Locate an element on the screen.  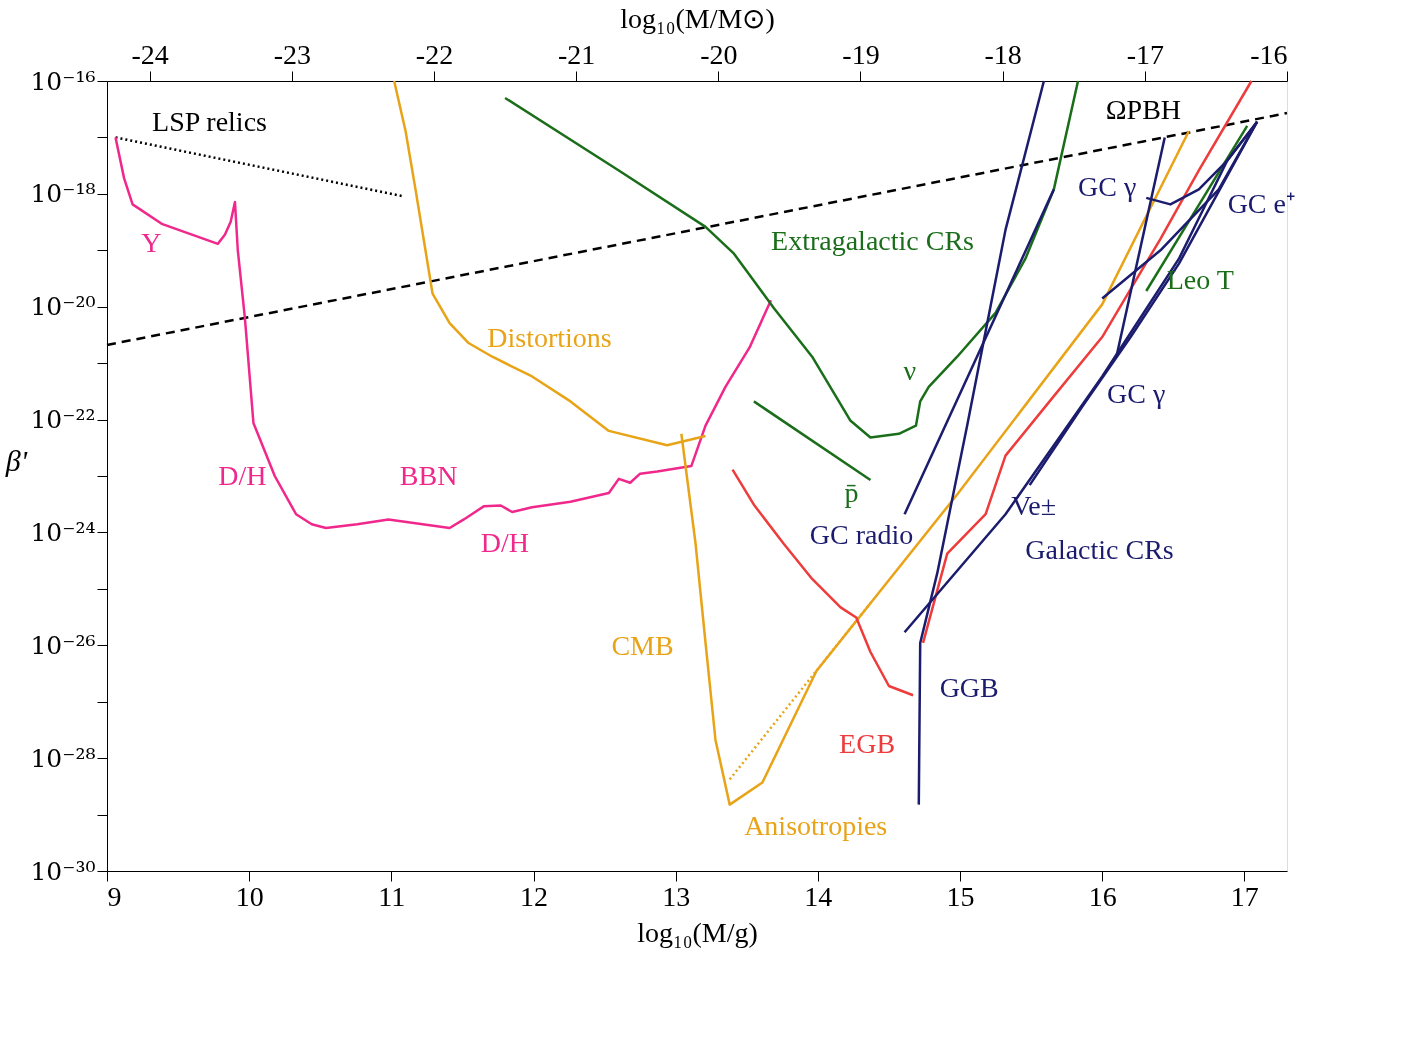
x2-tick-label: -22 is located at coordinates (434, 54).